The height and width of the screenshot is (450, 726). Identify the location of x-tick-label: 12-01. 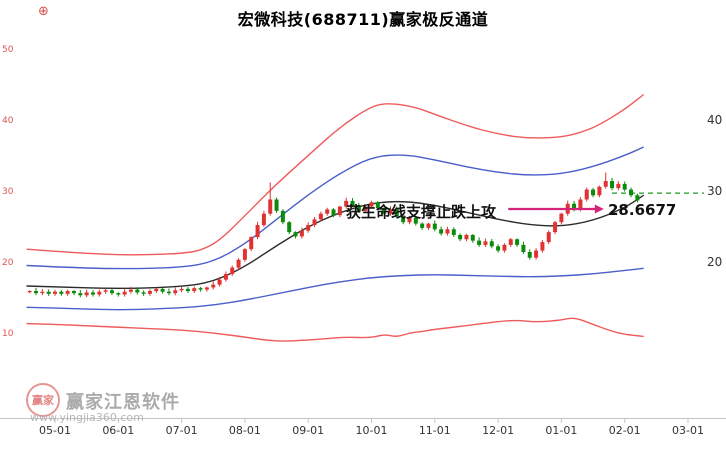
(498, 430).